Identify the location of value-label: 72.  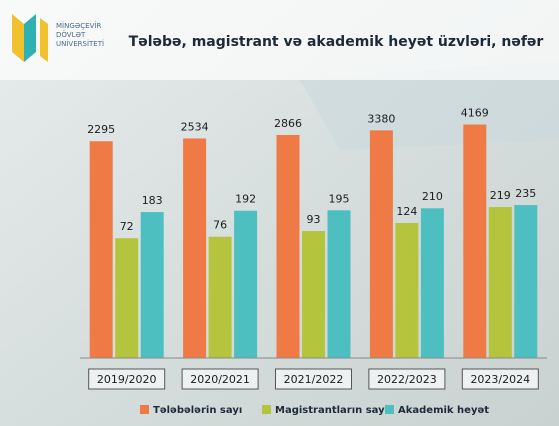
(127, 226).